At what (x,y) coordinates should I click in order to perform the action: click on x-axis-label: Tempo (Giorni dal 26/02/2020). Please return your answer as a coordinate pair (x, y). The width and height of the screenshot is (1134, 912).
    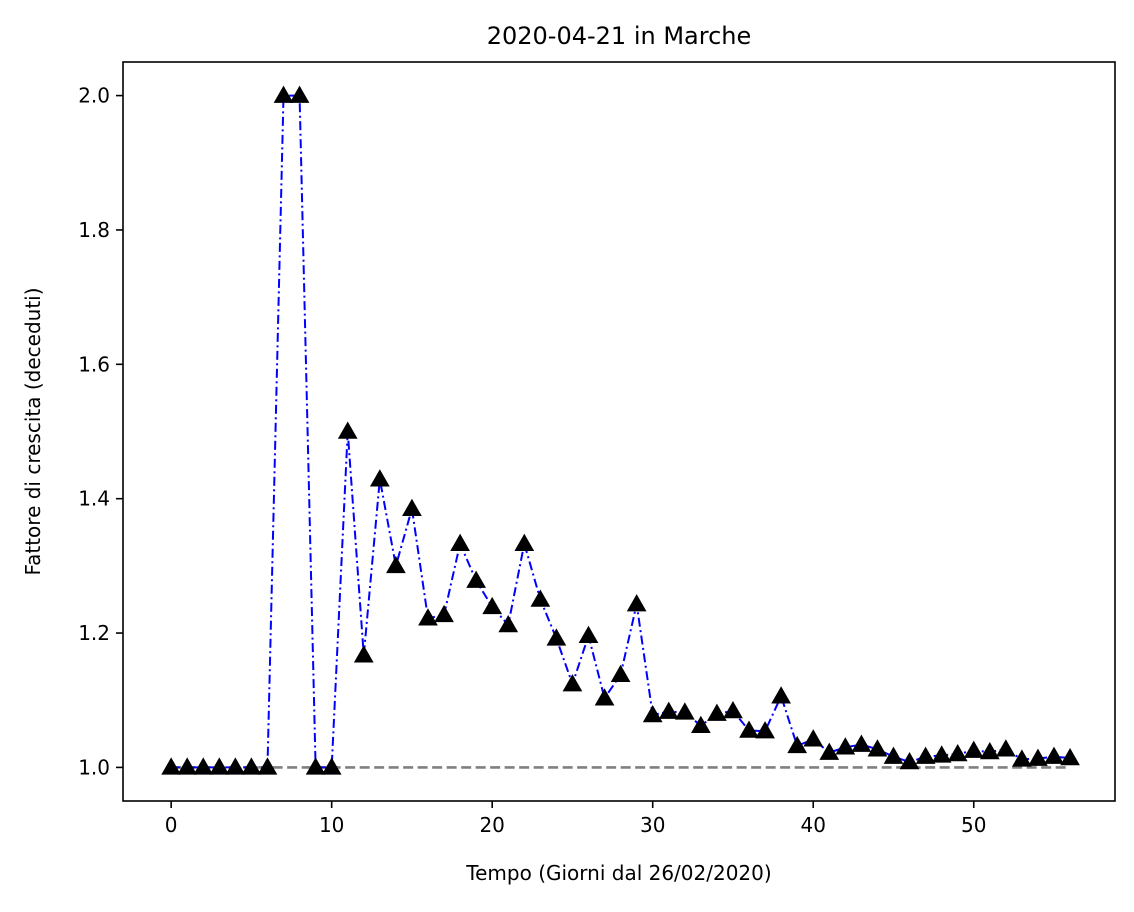
    Looking at the image, I should click on (618, 873).